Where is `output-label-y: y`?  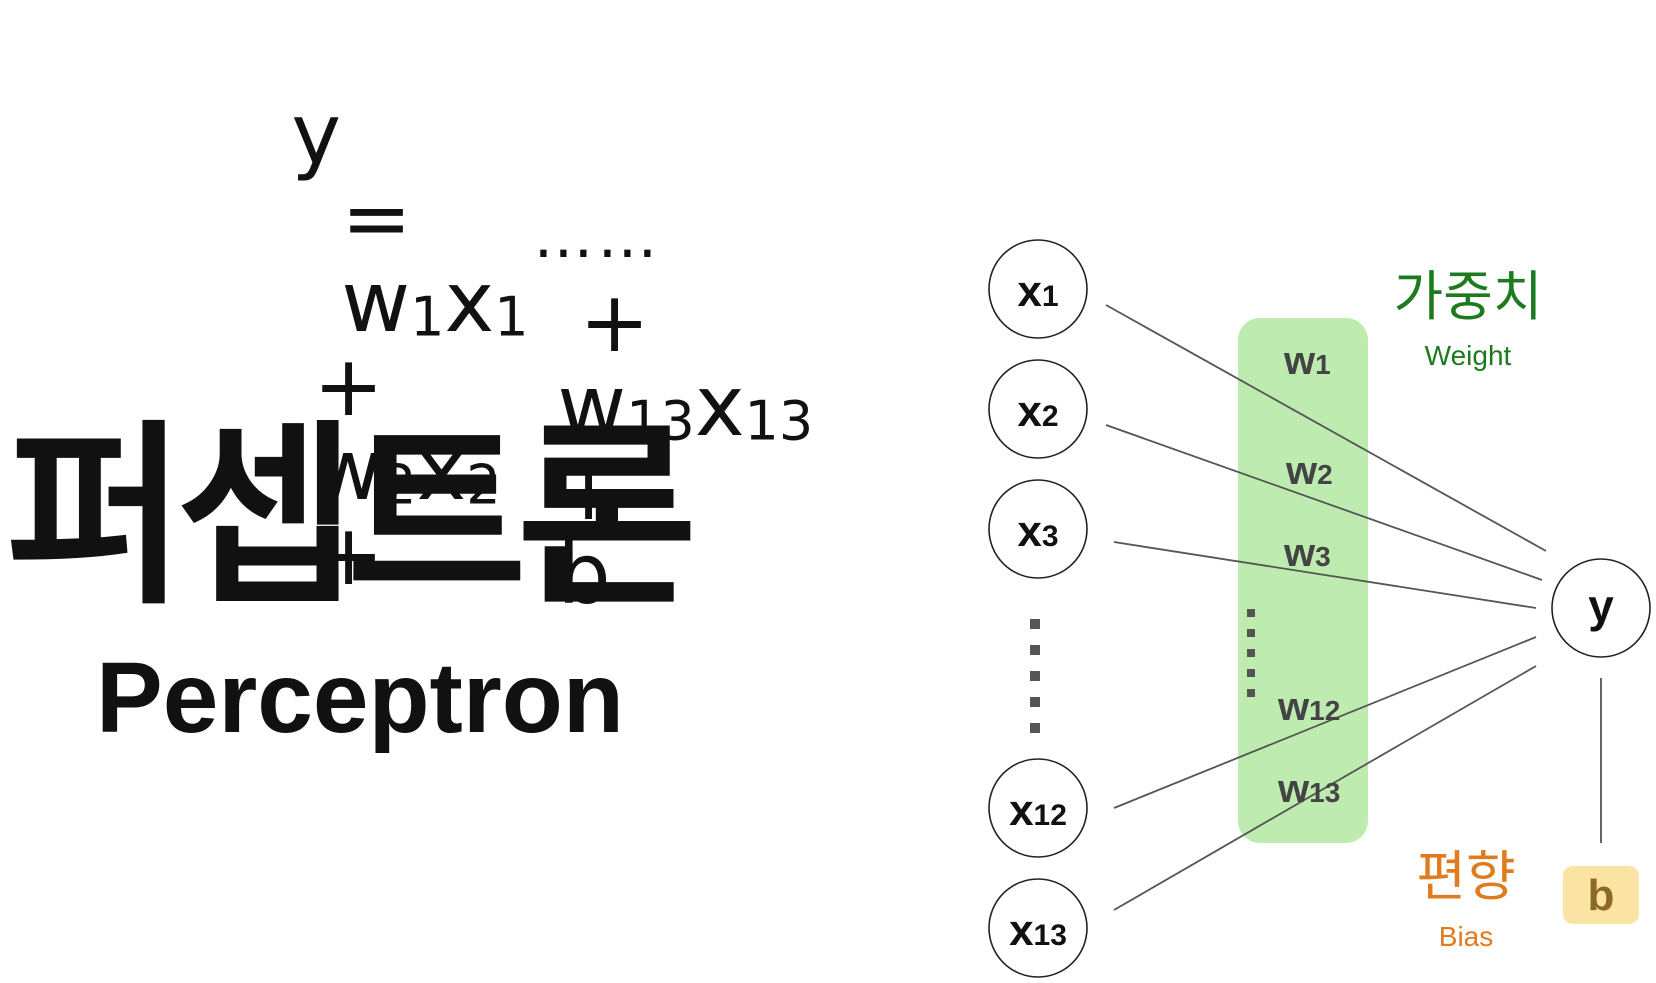 output-label-y: y is located at coordinates (1601, 606).